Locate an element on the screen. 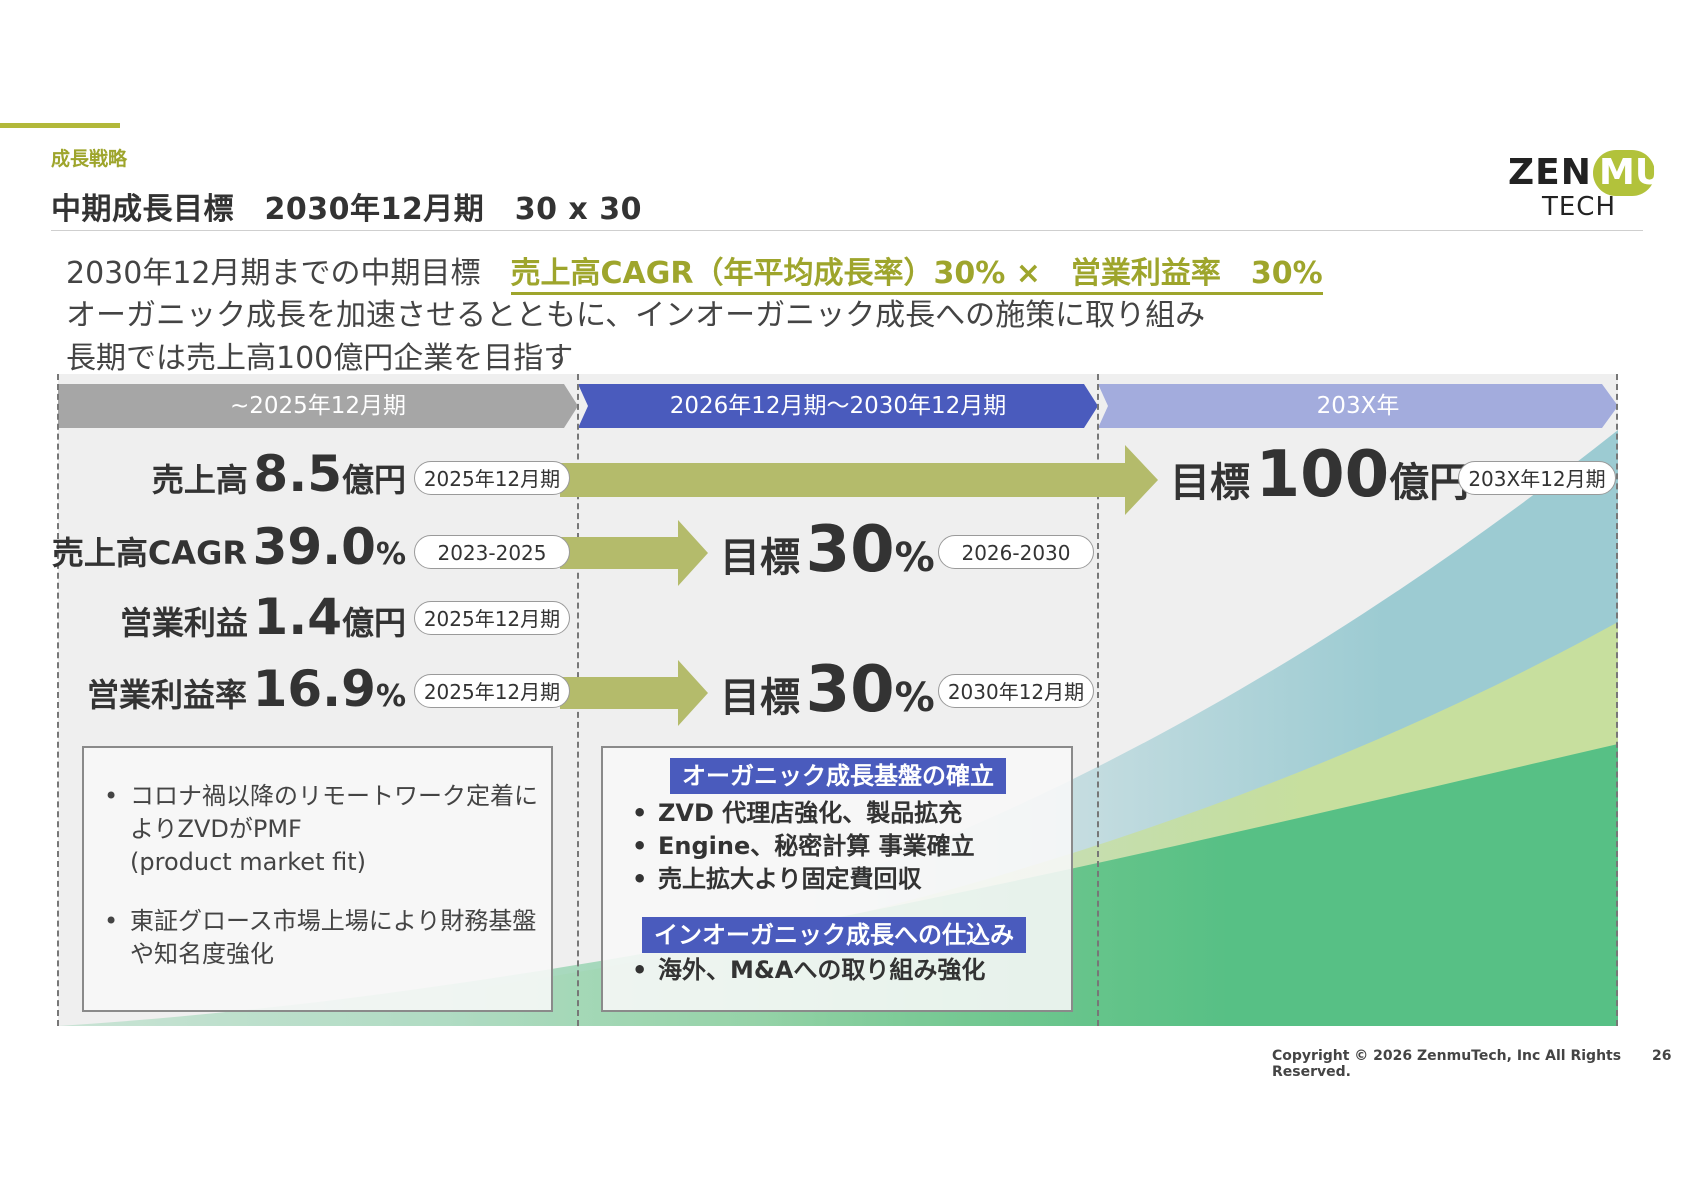 The width and height of the screenshot is (1684, 1190). inorganic-list: 海外、M&Aへの取り組み強化 is located at coordinates (848, 970).